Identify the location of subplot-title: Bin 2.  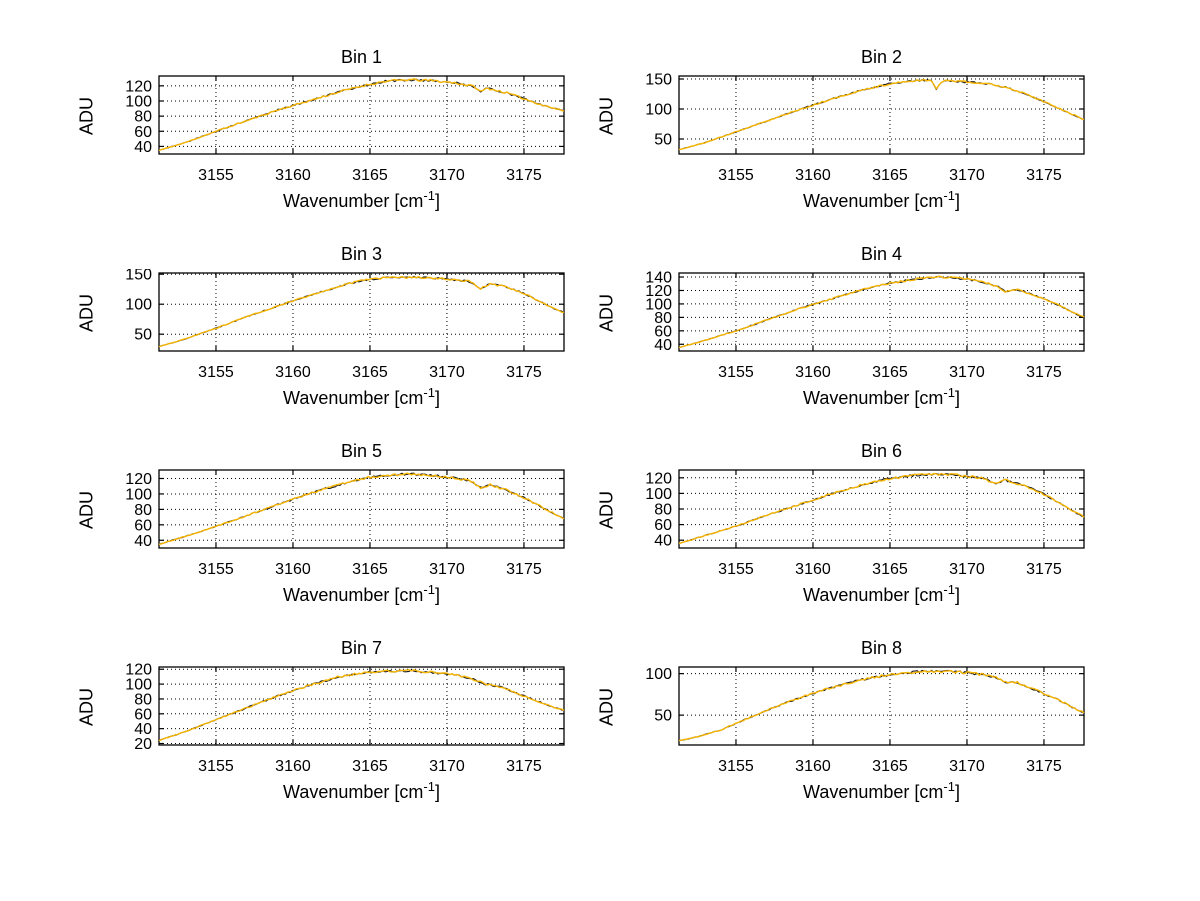
(881, 57).